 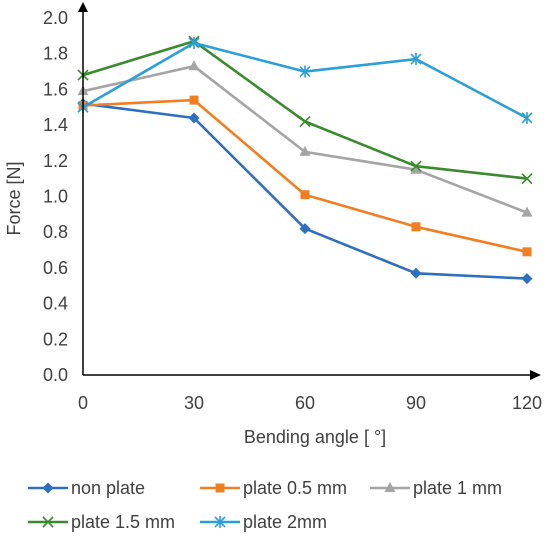 What do you see at coordinates (55, 232) in the screenshot?
I see `y-tick-label: 0.8` at bounding box center [55, 232].